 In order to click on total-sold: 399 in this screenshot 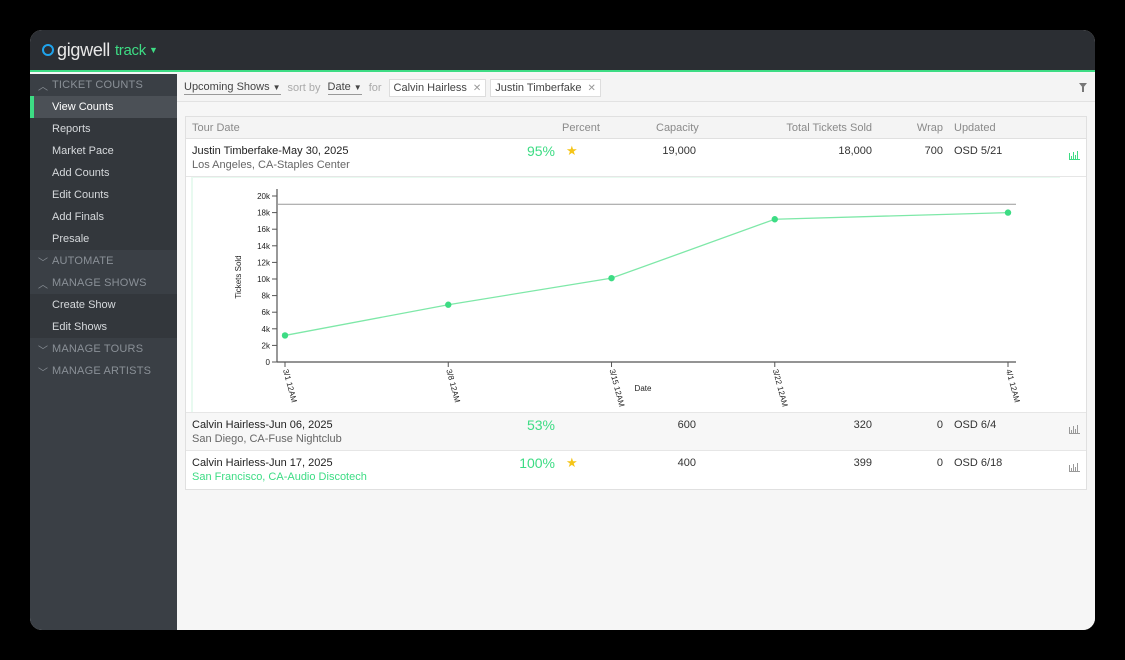, I will do `click(862, 463)`.